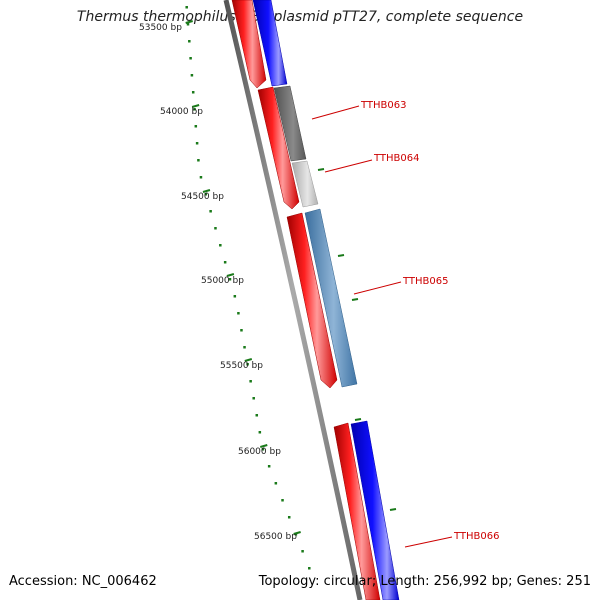 This screenshot has width=600, height=600. I want to click on ruler-label-54500: 54500 bp, so click(202, 197).